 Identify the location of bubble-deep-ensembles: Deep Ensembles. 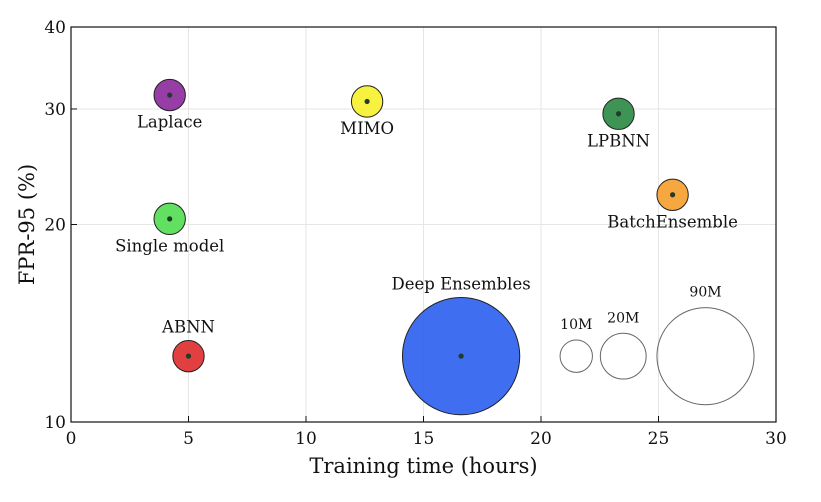
(461, 345).